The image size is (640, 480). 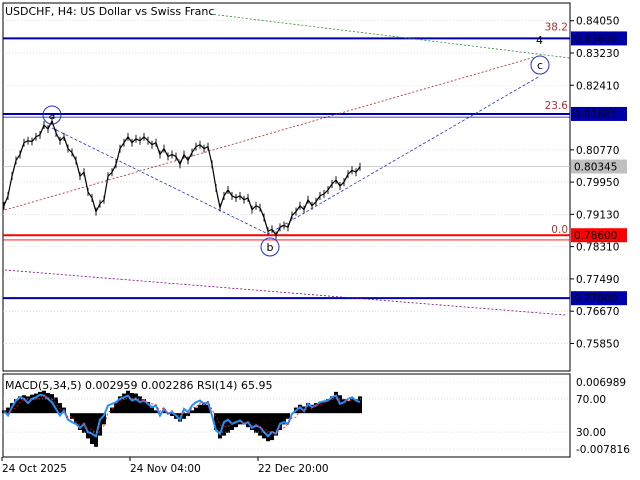 I want to click on indicator-series, so click(x=182, y=418).